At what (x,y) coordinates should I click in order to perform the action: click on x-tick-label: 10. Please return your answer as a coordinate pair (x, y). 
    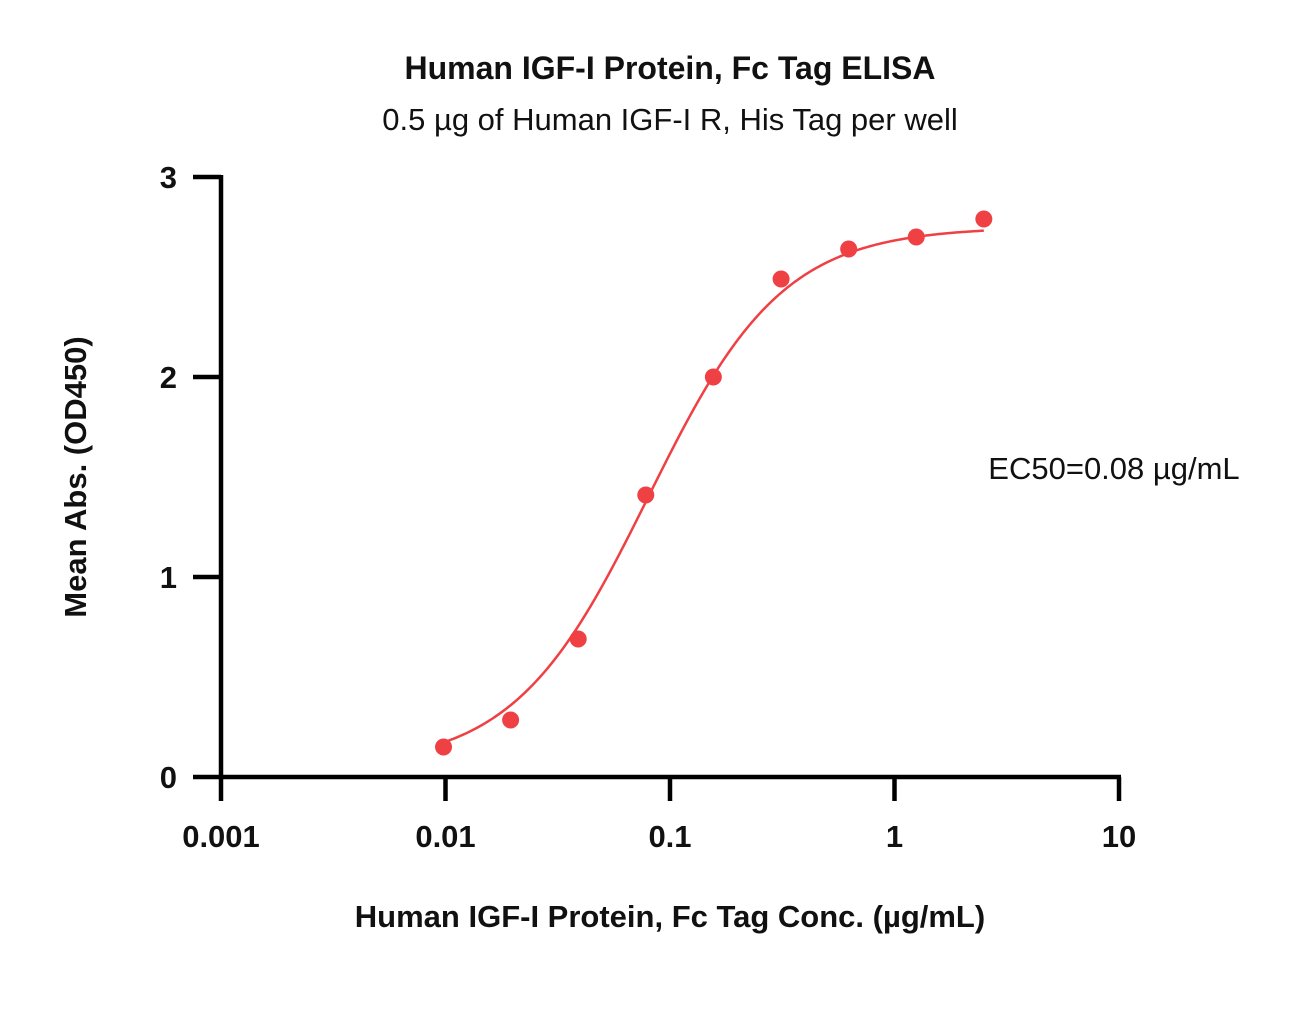
    Looking at the image, I should click on (1119, 836).